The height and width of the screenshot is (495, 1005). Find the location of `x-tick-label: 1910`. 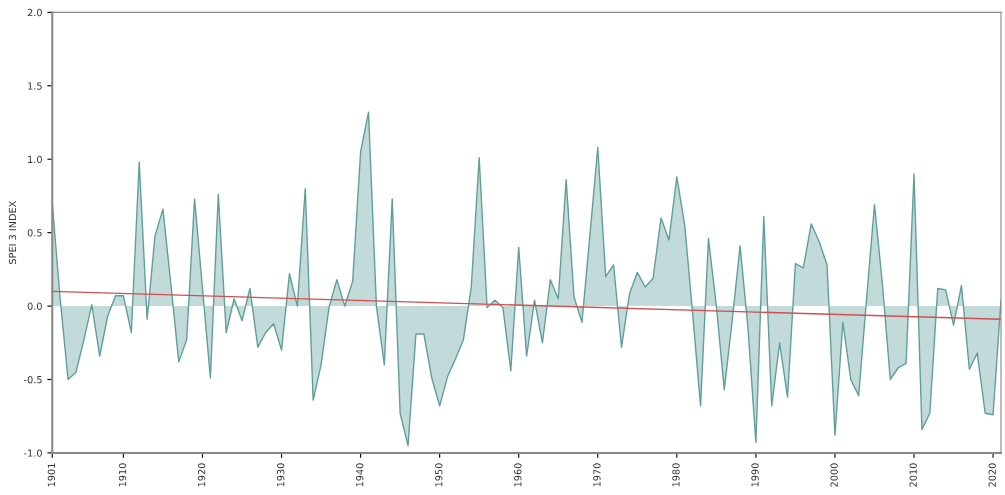

x-tick-label: 1910 is located at coordinates (122, 475).